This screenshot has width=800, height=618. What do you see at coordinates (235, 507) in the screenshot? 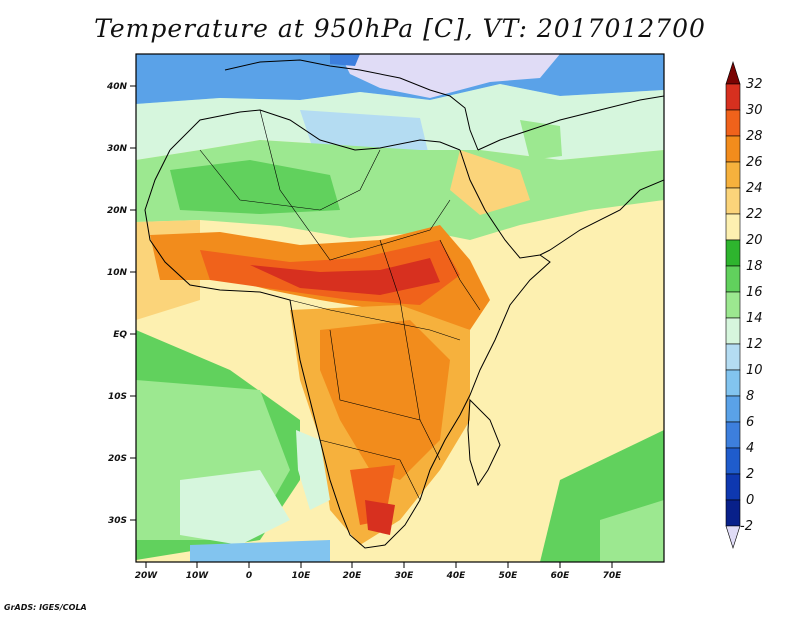
I see `field-south-atlantic-cooler` at bounding box center [235, 507].